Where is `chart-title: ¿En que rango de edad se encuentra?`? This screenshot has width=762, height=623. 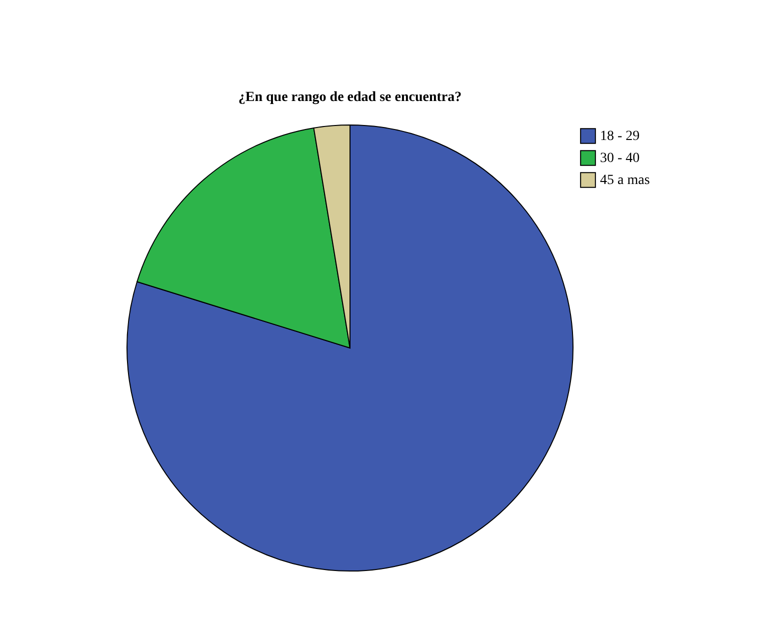 chart-title: ¿En que rango de edad se encuentra? is located at coordinates (350, 97).